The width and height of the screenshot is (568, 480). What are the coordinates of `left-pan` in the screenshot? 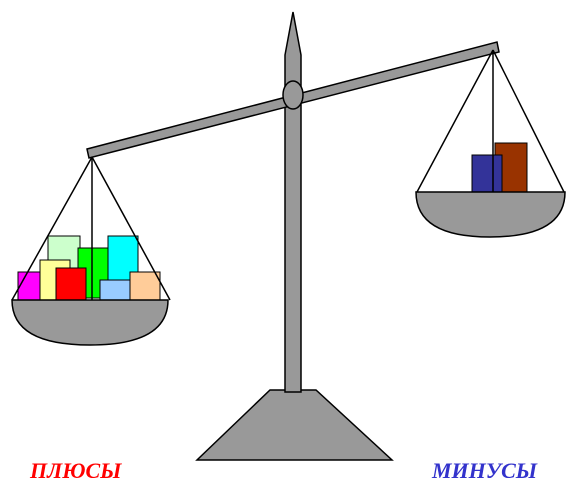 It's located at (90, 322).